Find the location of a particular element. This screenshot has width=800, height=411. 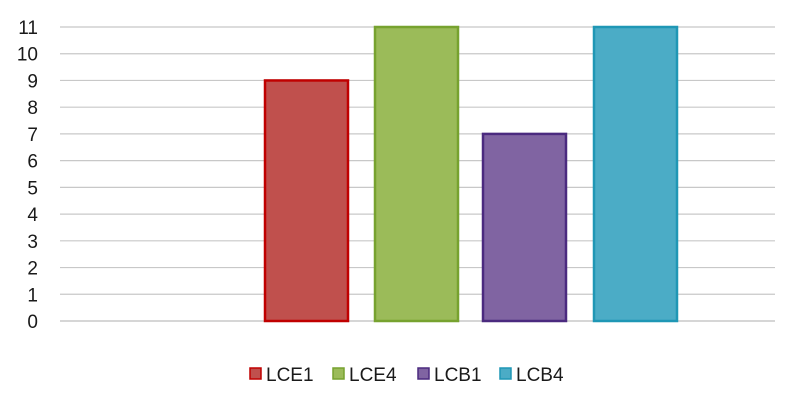

y-tick-label: 10 is located at coordinates (27, 55).